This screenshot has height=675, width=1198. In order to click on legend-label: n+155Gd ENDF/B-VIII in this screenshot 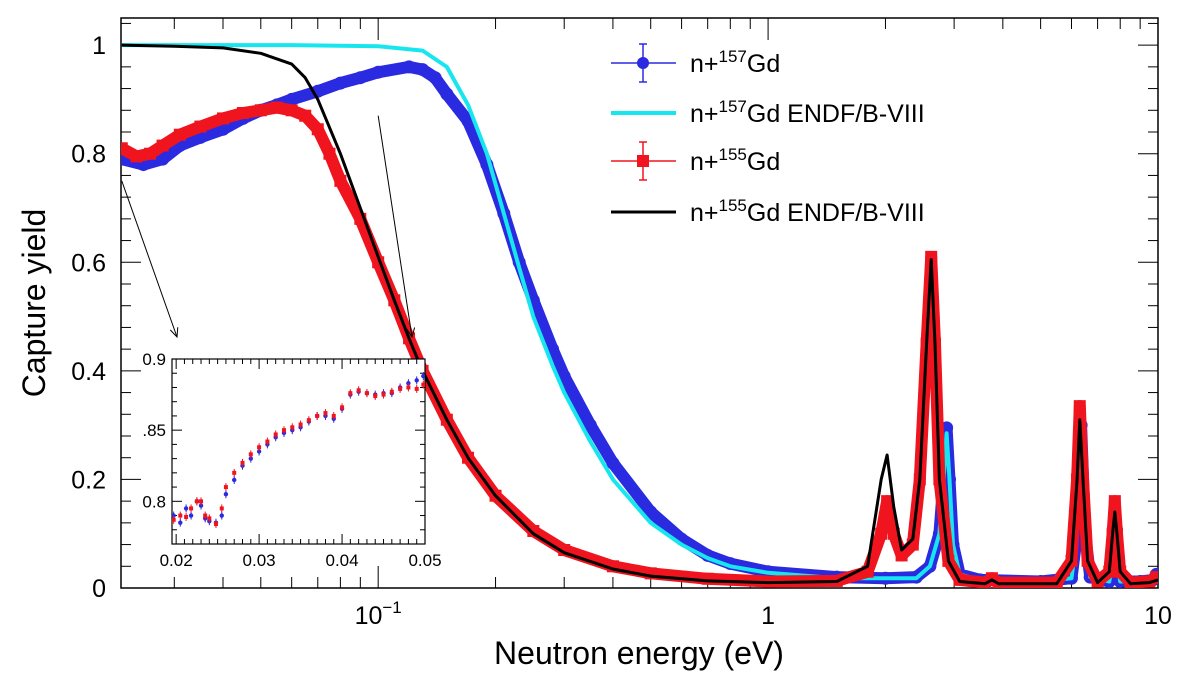, I will do `click(807, 211)`.